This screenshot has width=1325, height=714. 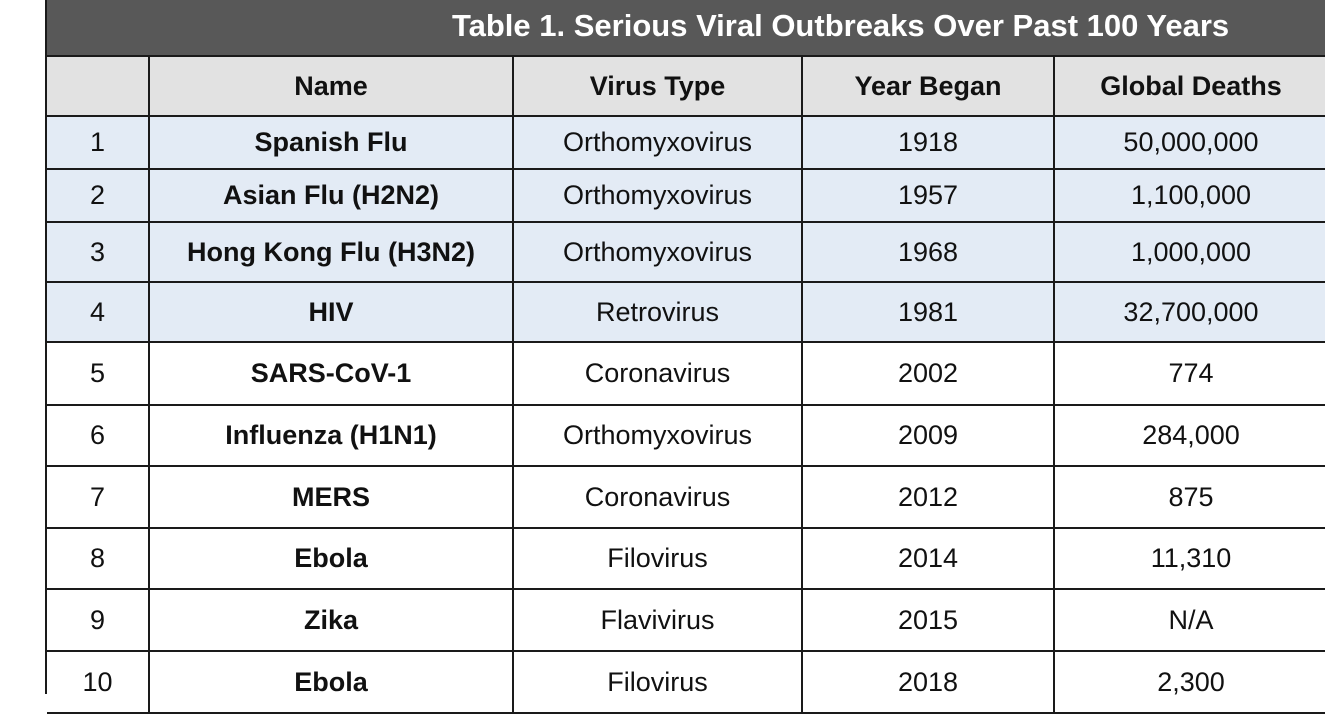 What do you see at coordinates (1189, 682) in the screenshot?
I see `global-deaths-cell: 2,300` at bounding box center [1189, 682].